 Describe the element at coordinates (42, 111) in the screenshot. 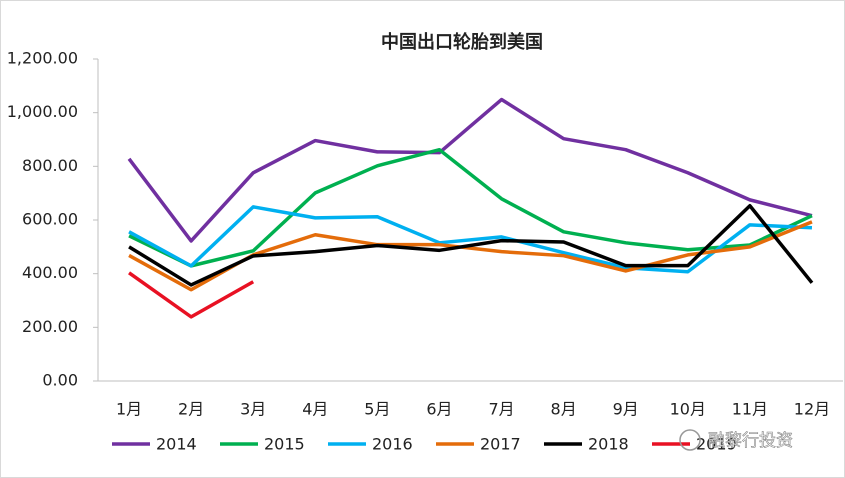

I see `y-tick-label: 1,000.00` at that location.